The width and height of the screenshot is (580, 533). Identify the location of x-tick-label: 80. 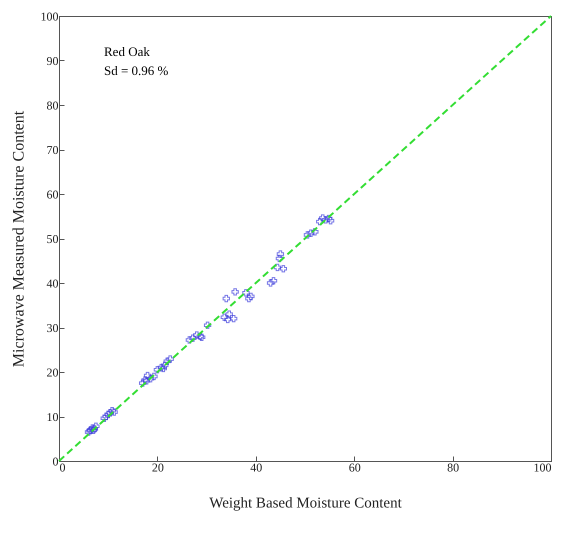
(453, 467).